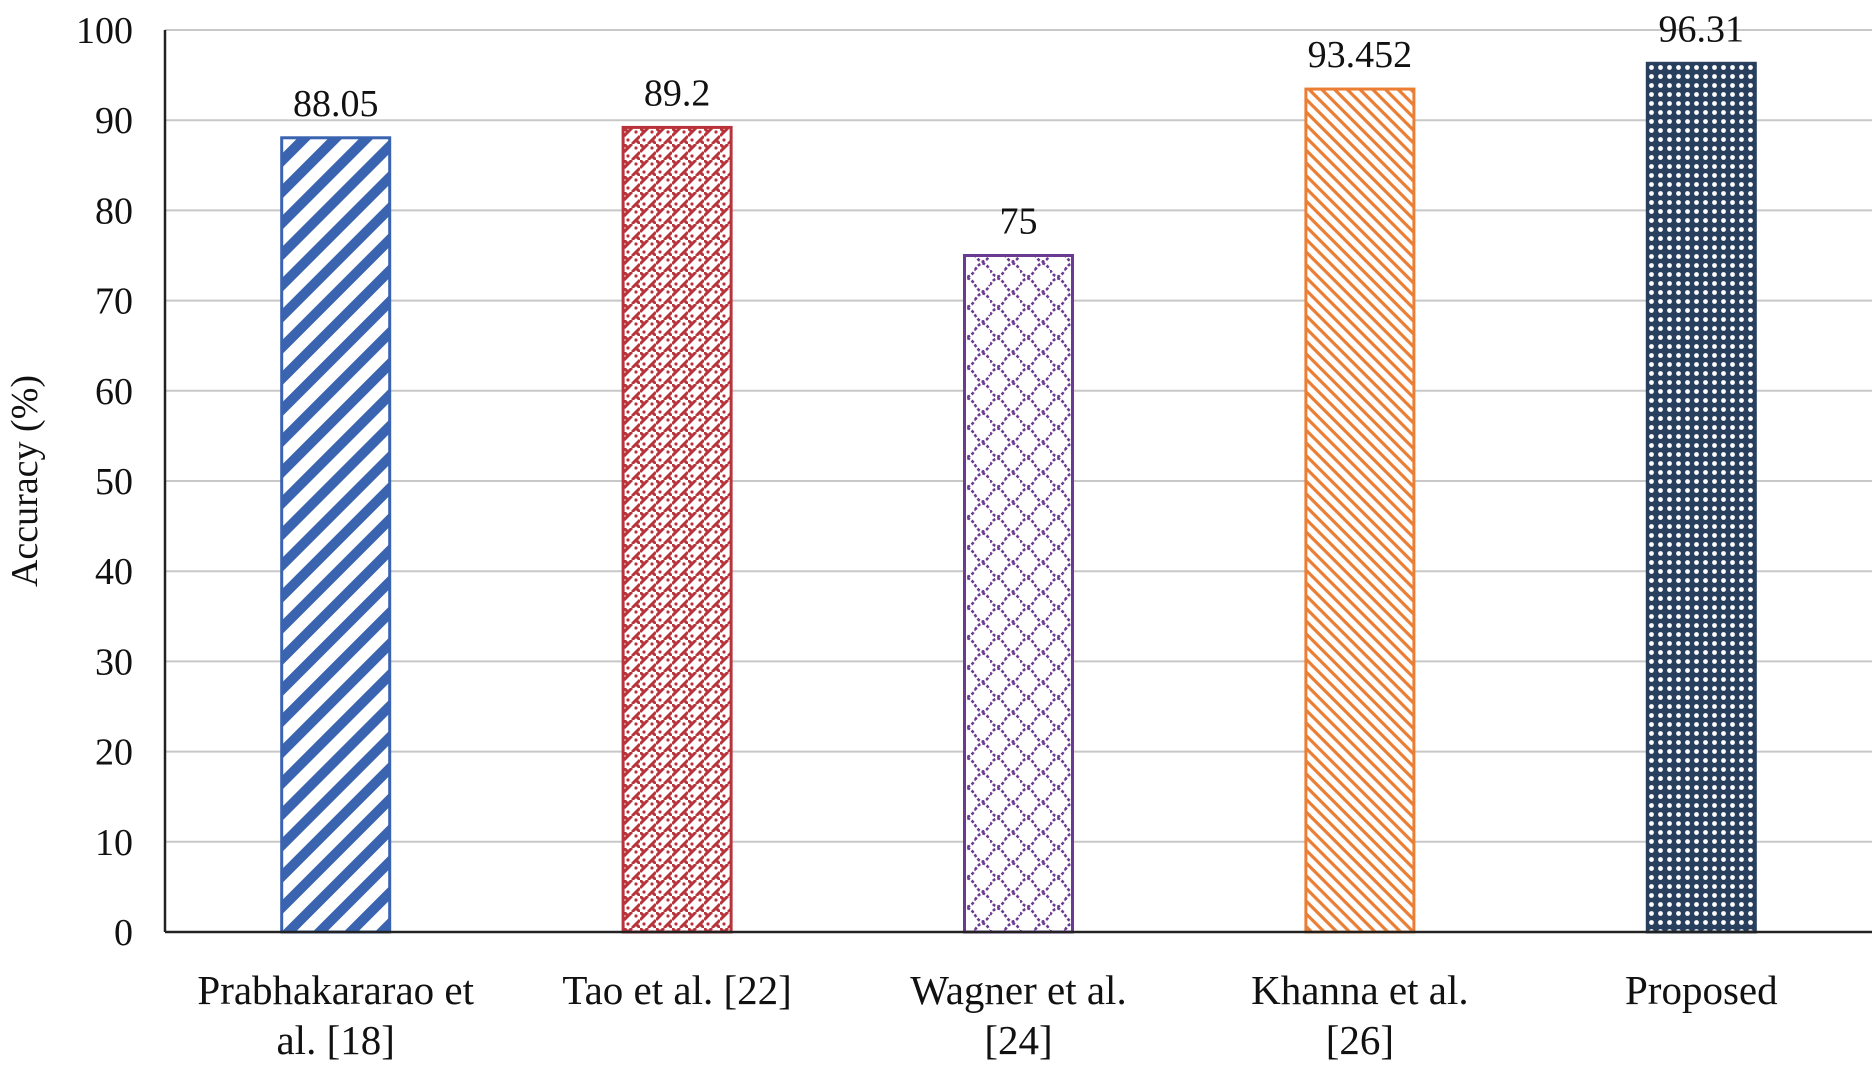  What do you see at coordinates (114, 482) in the screenshot?
I see `y-tick-label-50: 50` at bounding box center [114, 482].